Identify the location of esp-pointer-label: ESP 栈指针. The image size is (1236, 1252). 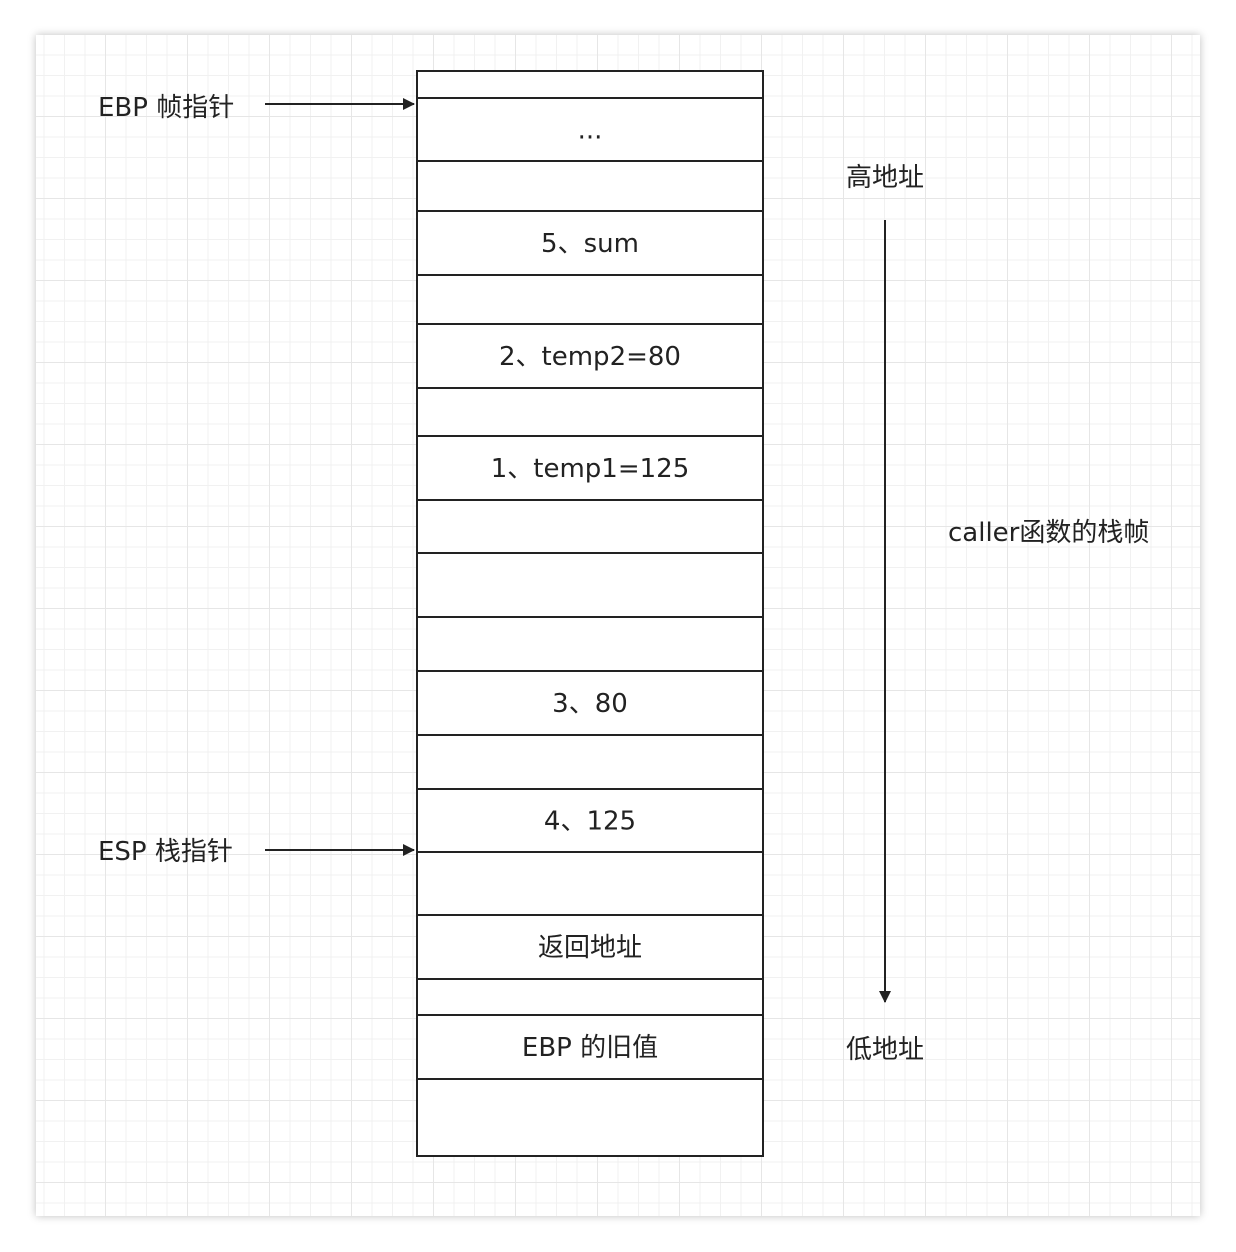
(165, 852).